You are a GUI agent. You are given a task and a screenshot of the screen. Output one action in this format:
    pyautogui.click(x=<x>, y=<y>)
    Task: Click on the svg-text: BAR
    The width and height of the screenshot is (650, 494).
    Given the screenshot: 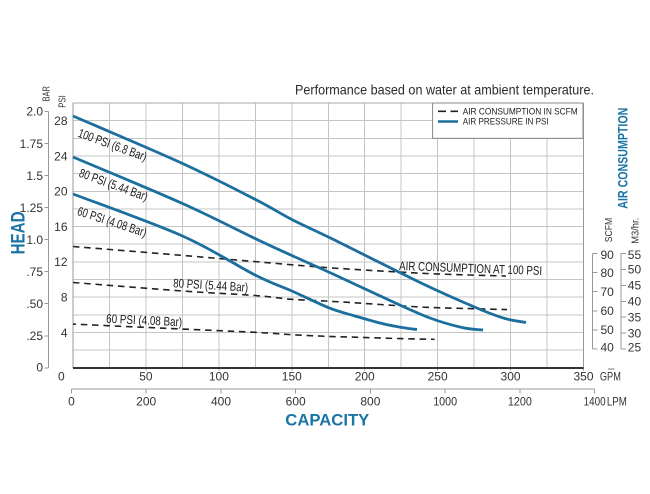 What is the action you would take?
    pyautogui.click(x=46, y=94)
    